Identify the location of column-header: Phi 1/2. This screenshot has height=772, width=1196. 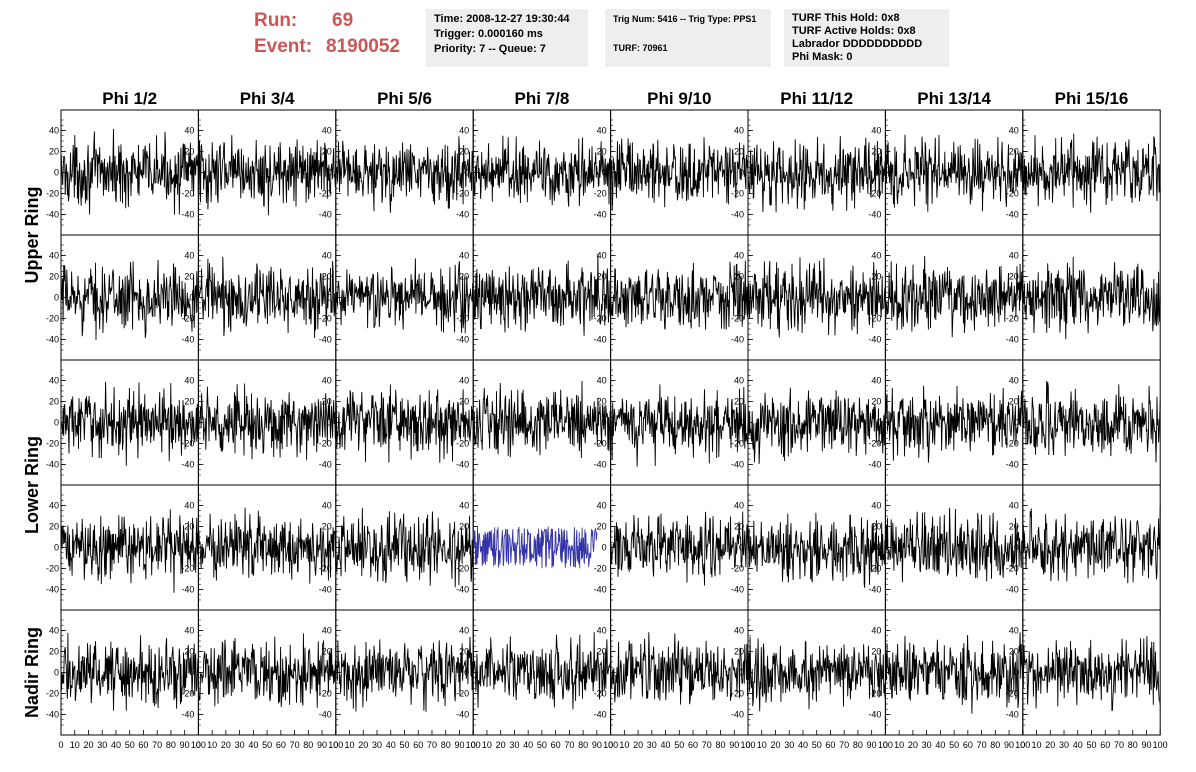
(129, 98).